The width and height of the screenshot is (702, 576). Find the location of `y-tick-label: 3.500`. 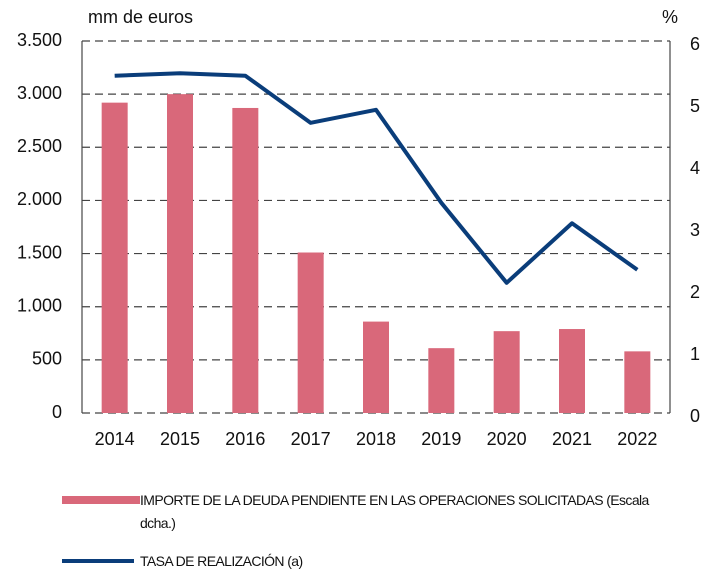

y-tick-label: 3.500 is located at coordinates (39, 40).